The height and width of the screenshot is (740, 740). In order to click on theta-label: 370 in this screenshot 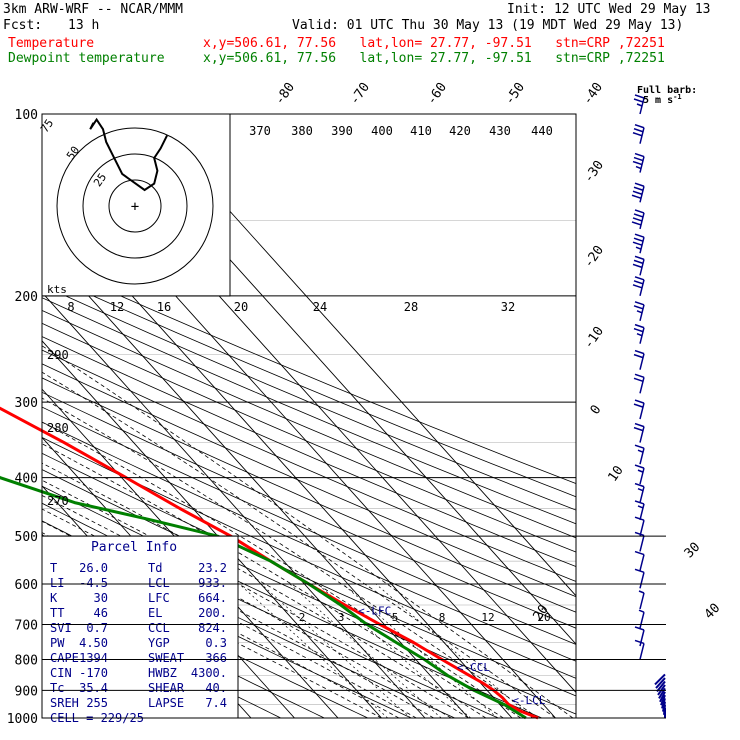, I will do `click(260, 131)`.